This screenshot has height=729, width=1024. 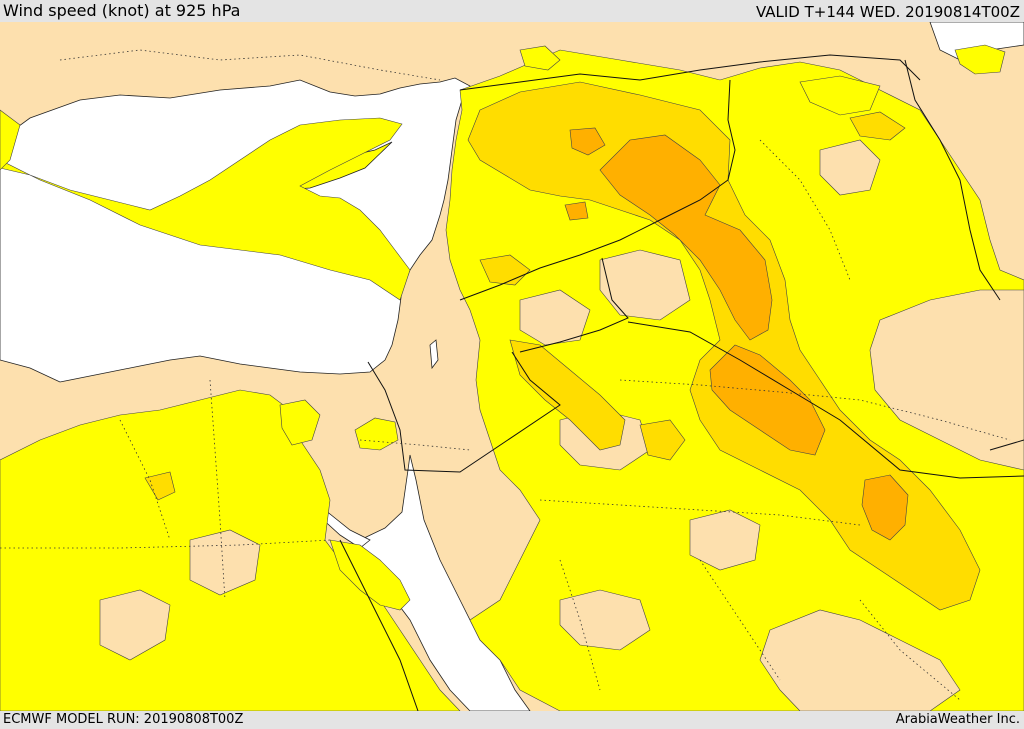 What do you see at coordinates (122, 10) in the screenshot?
I see `map-title: Wind speed (knot) at 925 hPa` at bounding box center [122, 10].